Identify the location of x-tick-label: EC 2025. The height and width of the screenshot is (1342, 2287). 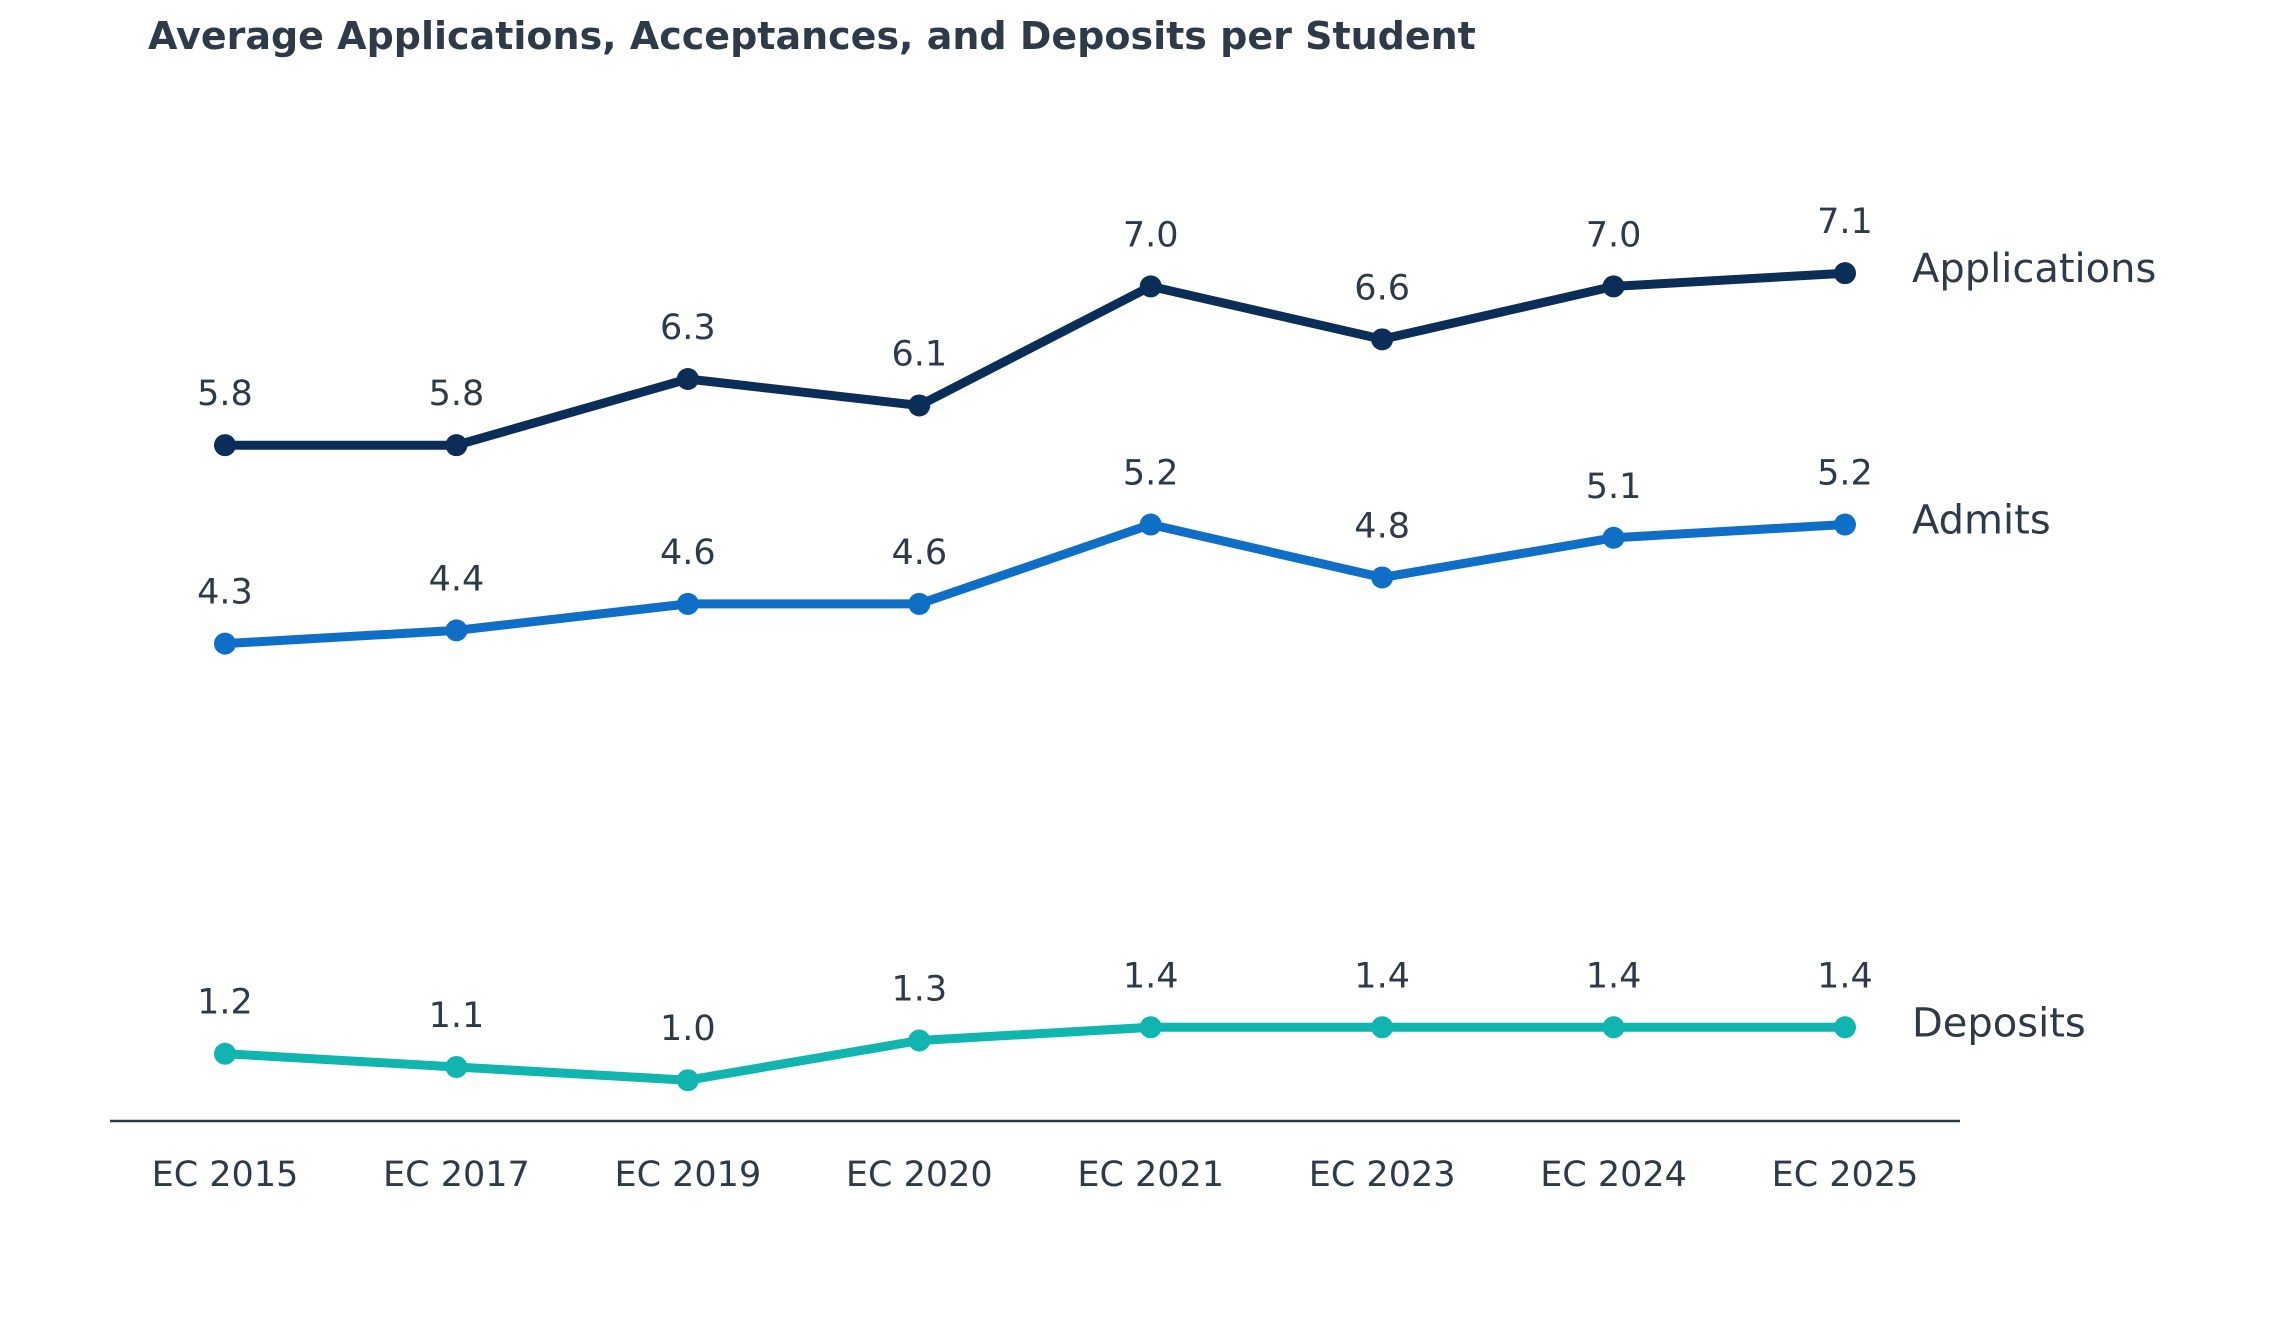
(1845, 1175).